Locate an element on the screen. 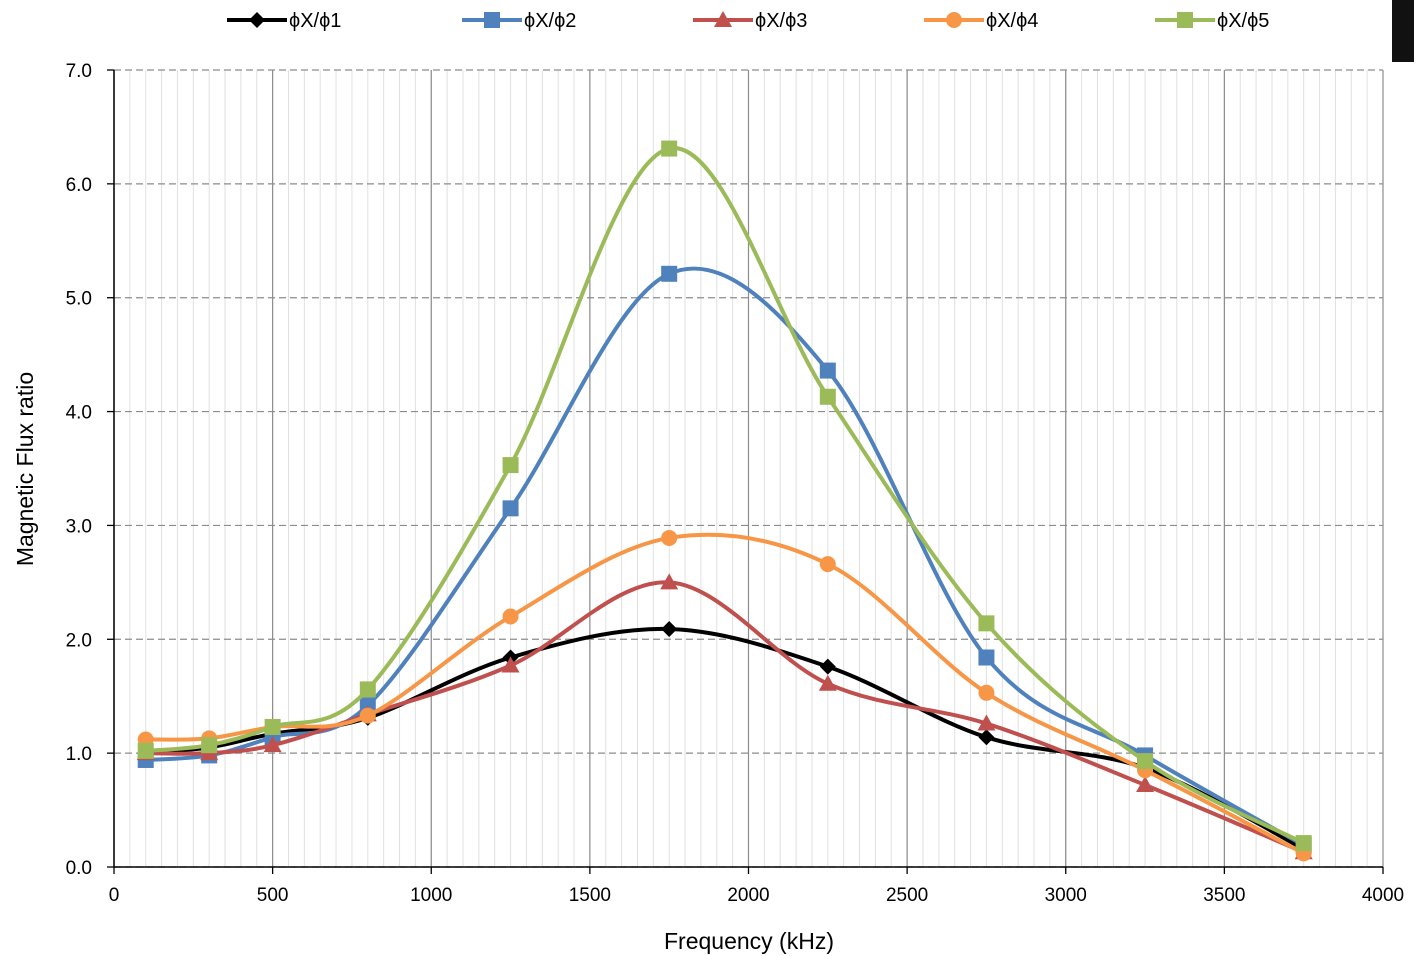 This screenshot has height=956, width=1414. legend: ϕX/ϕ1 ϕX/ϕ2 ϕX/ϕ3 ϕX/ϕ4 ϕX/ϕ5 is located at coordinates (748, 21).